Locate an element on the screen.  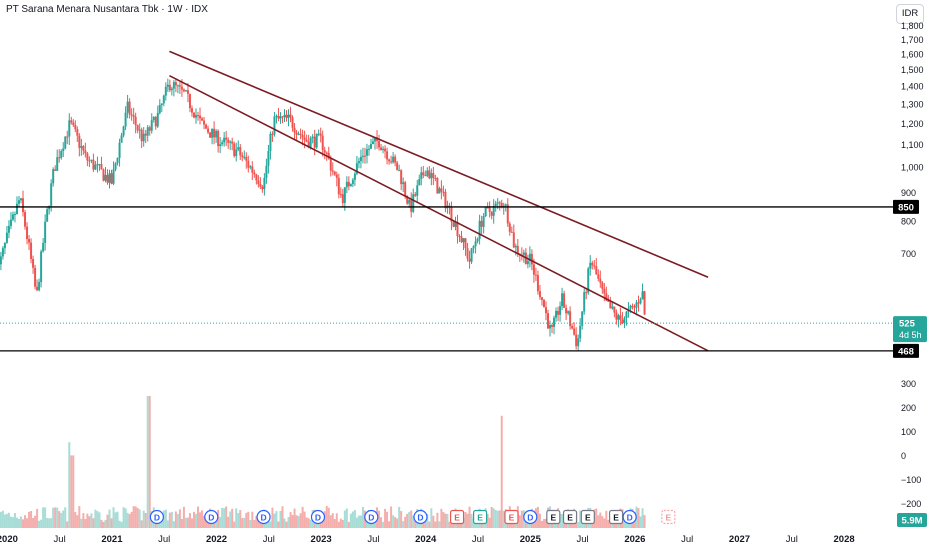
price-tick-label: 1,700 is located at coordinates (912, 40).